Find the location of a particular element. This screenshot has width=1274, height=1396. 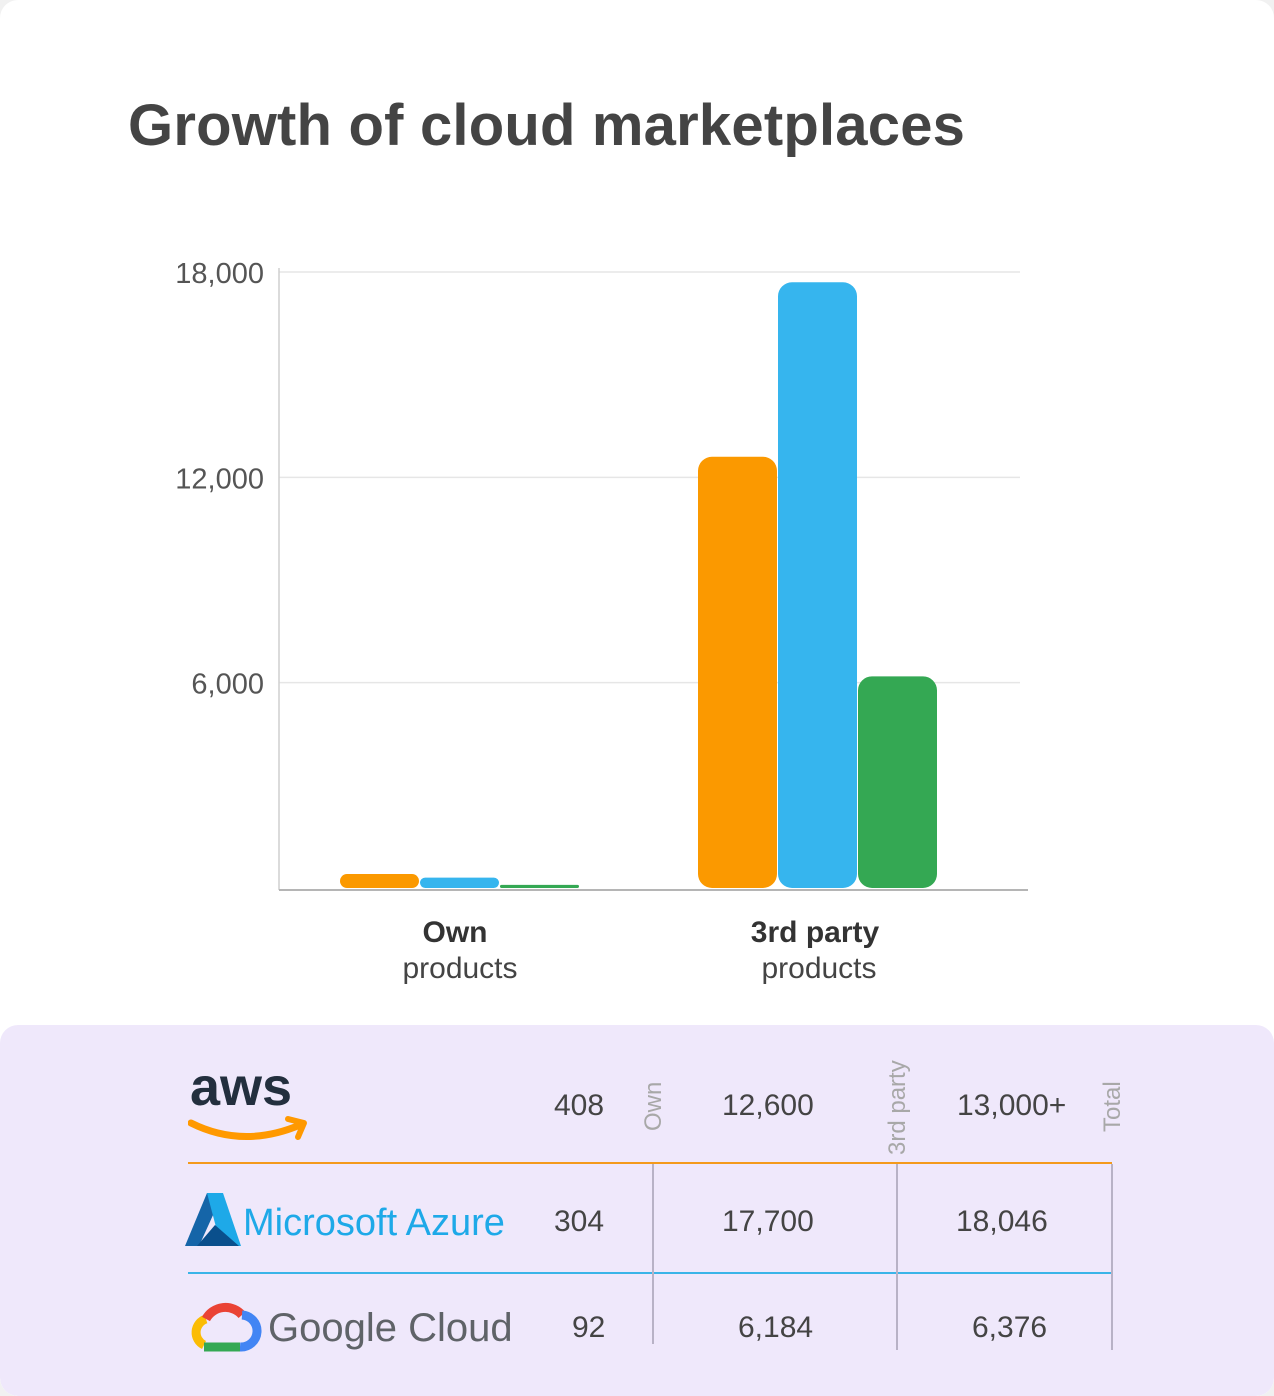

category-label-own-normal: products is located at coordinates (460, 968).